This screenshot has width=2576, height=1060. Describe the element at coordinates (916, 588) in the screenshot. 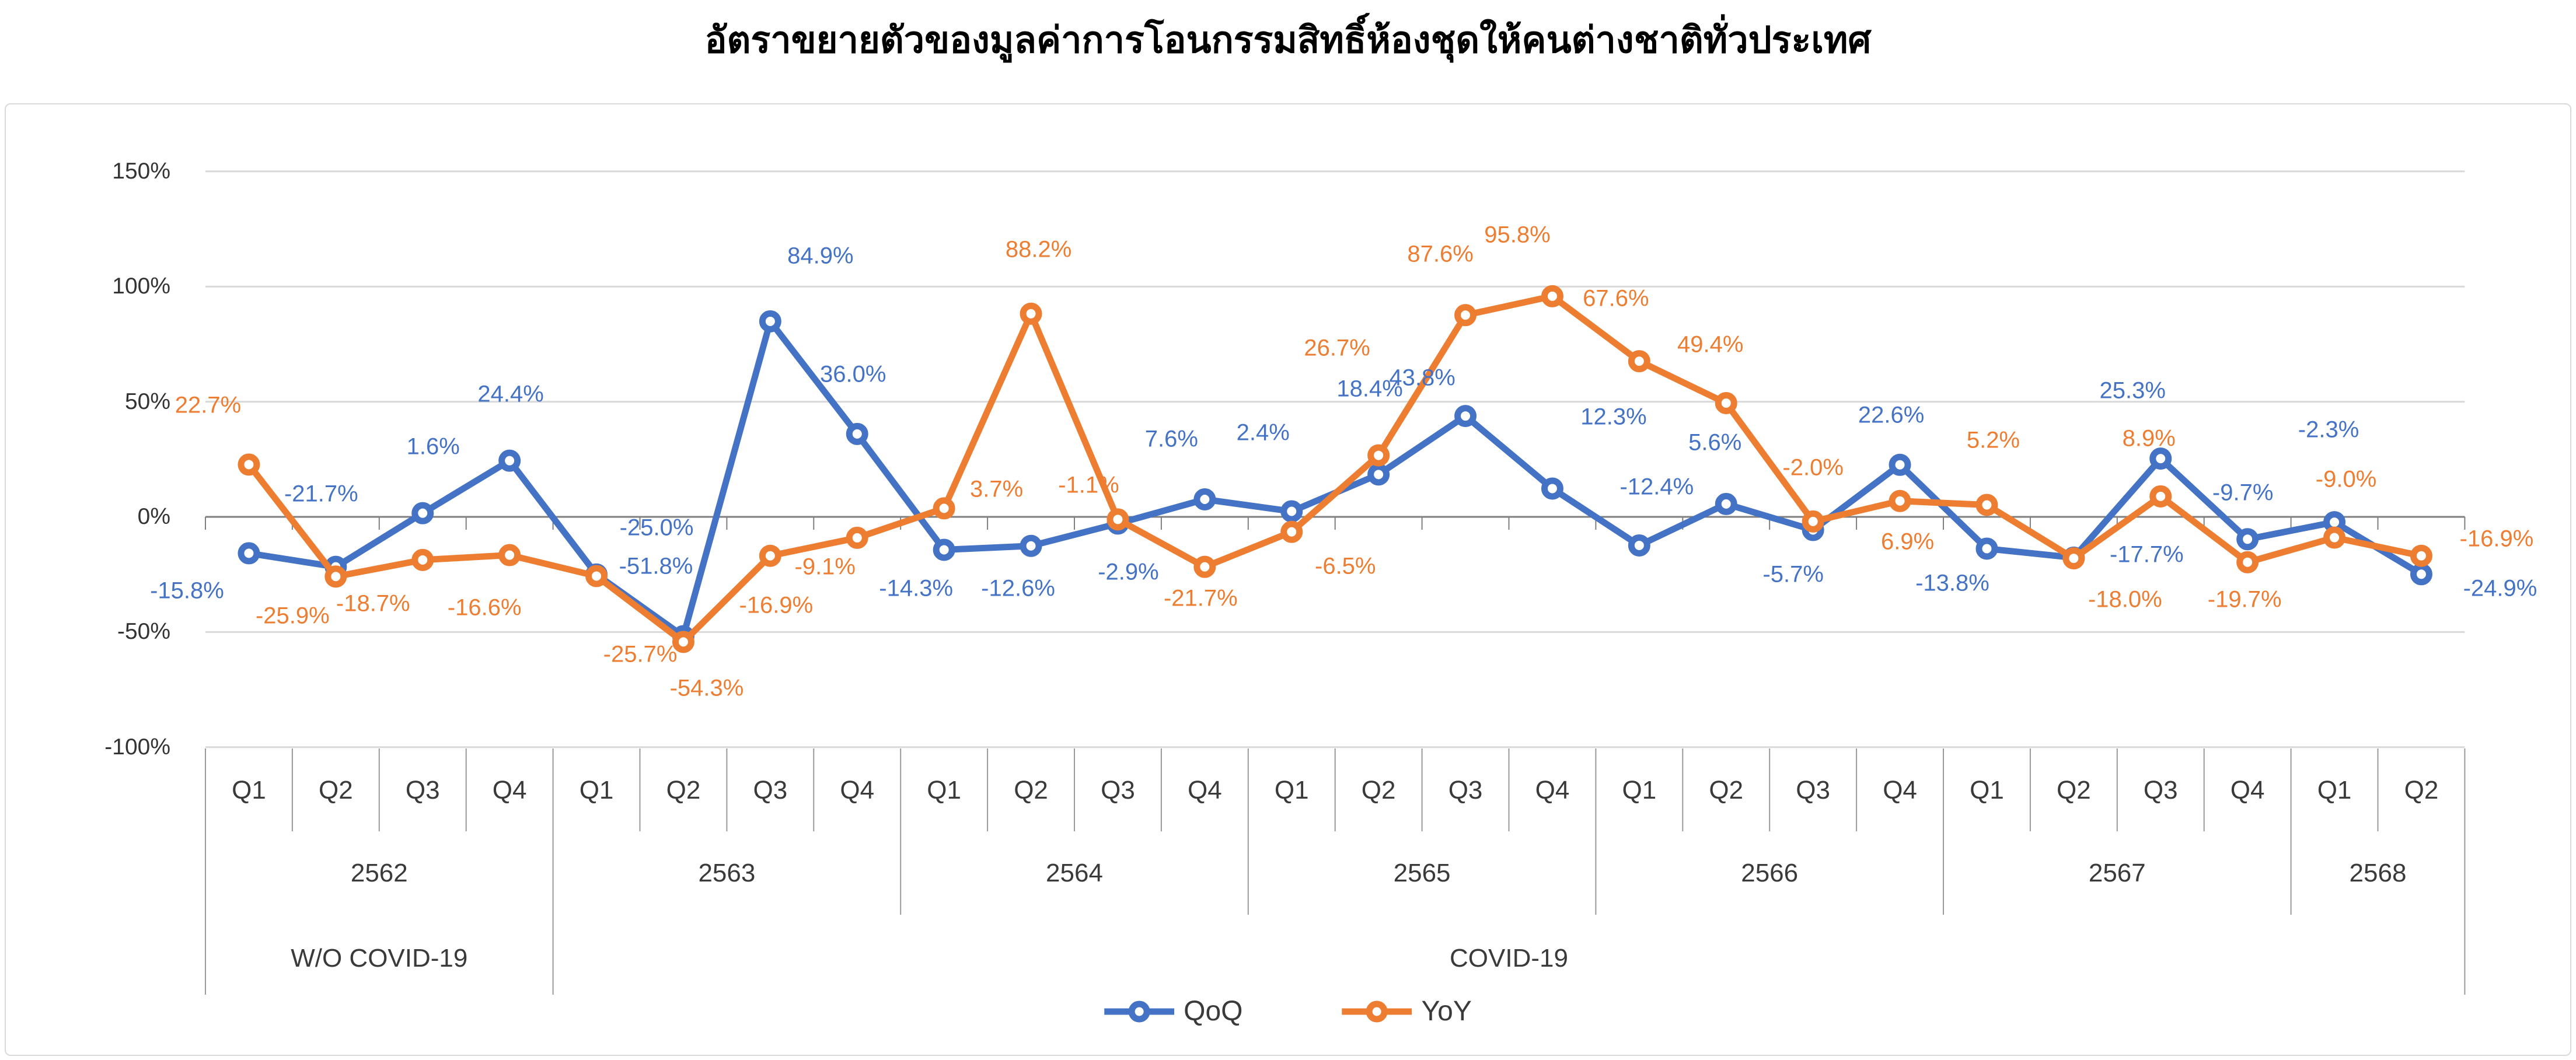

I see `data-label-qoq-8: -14.3%` at that location.